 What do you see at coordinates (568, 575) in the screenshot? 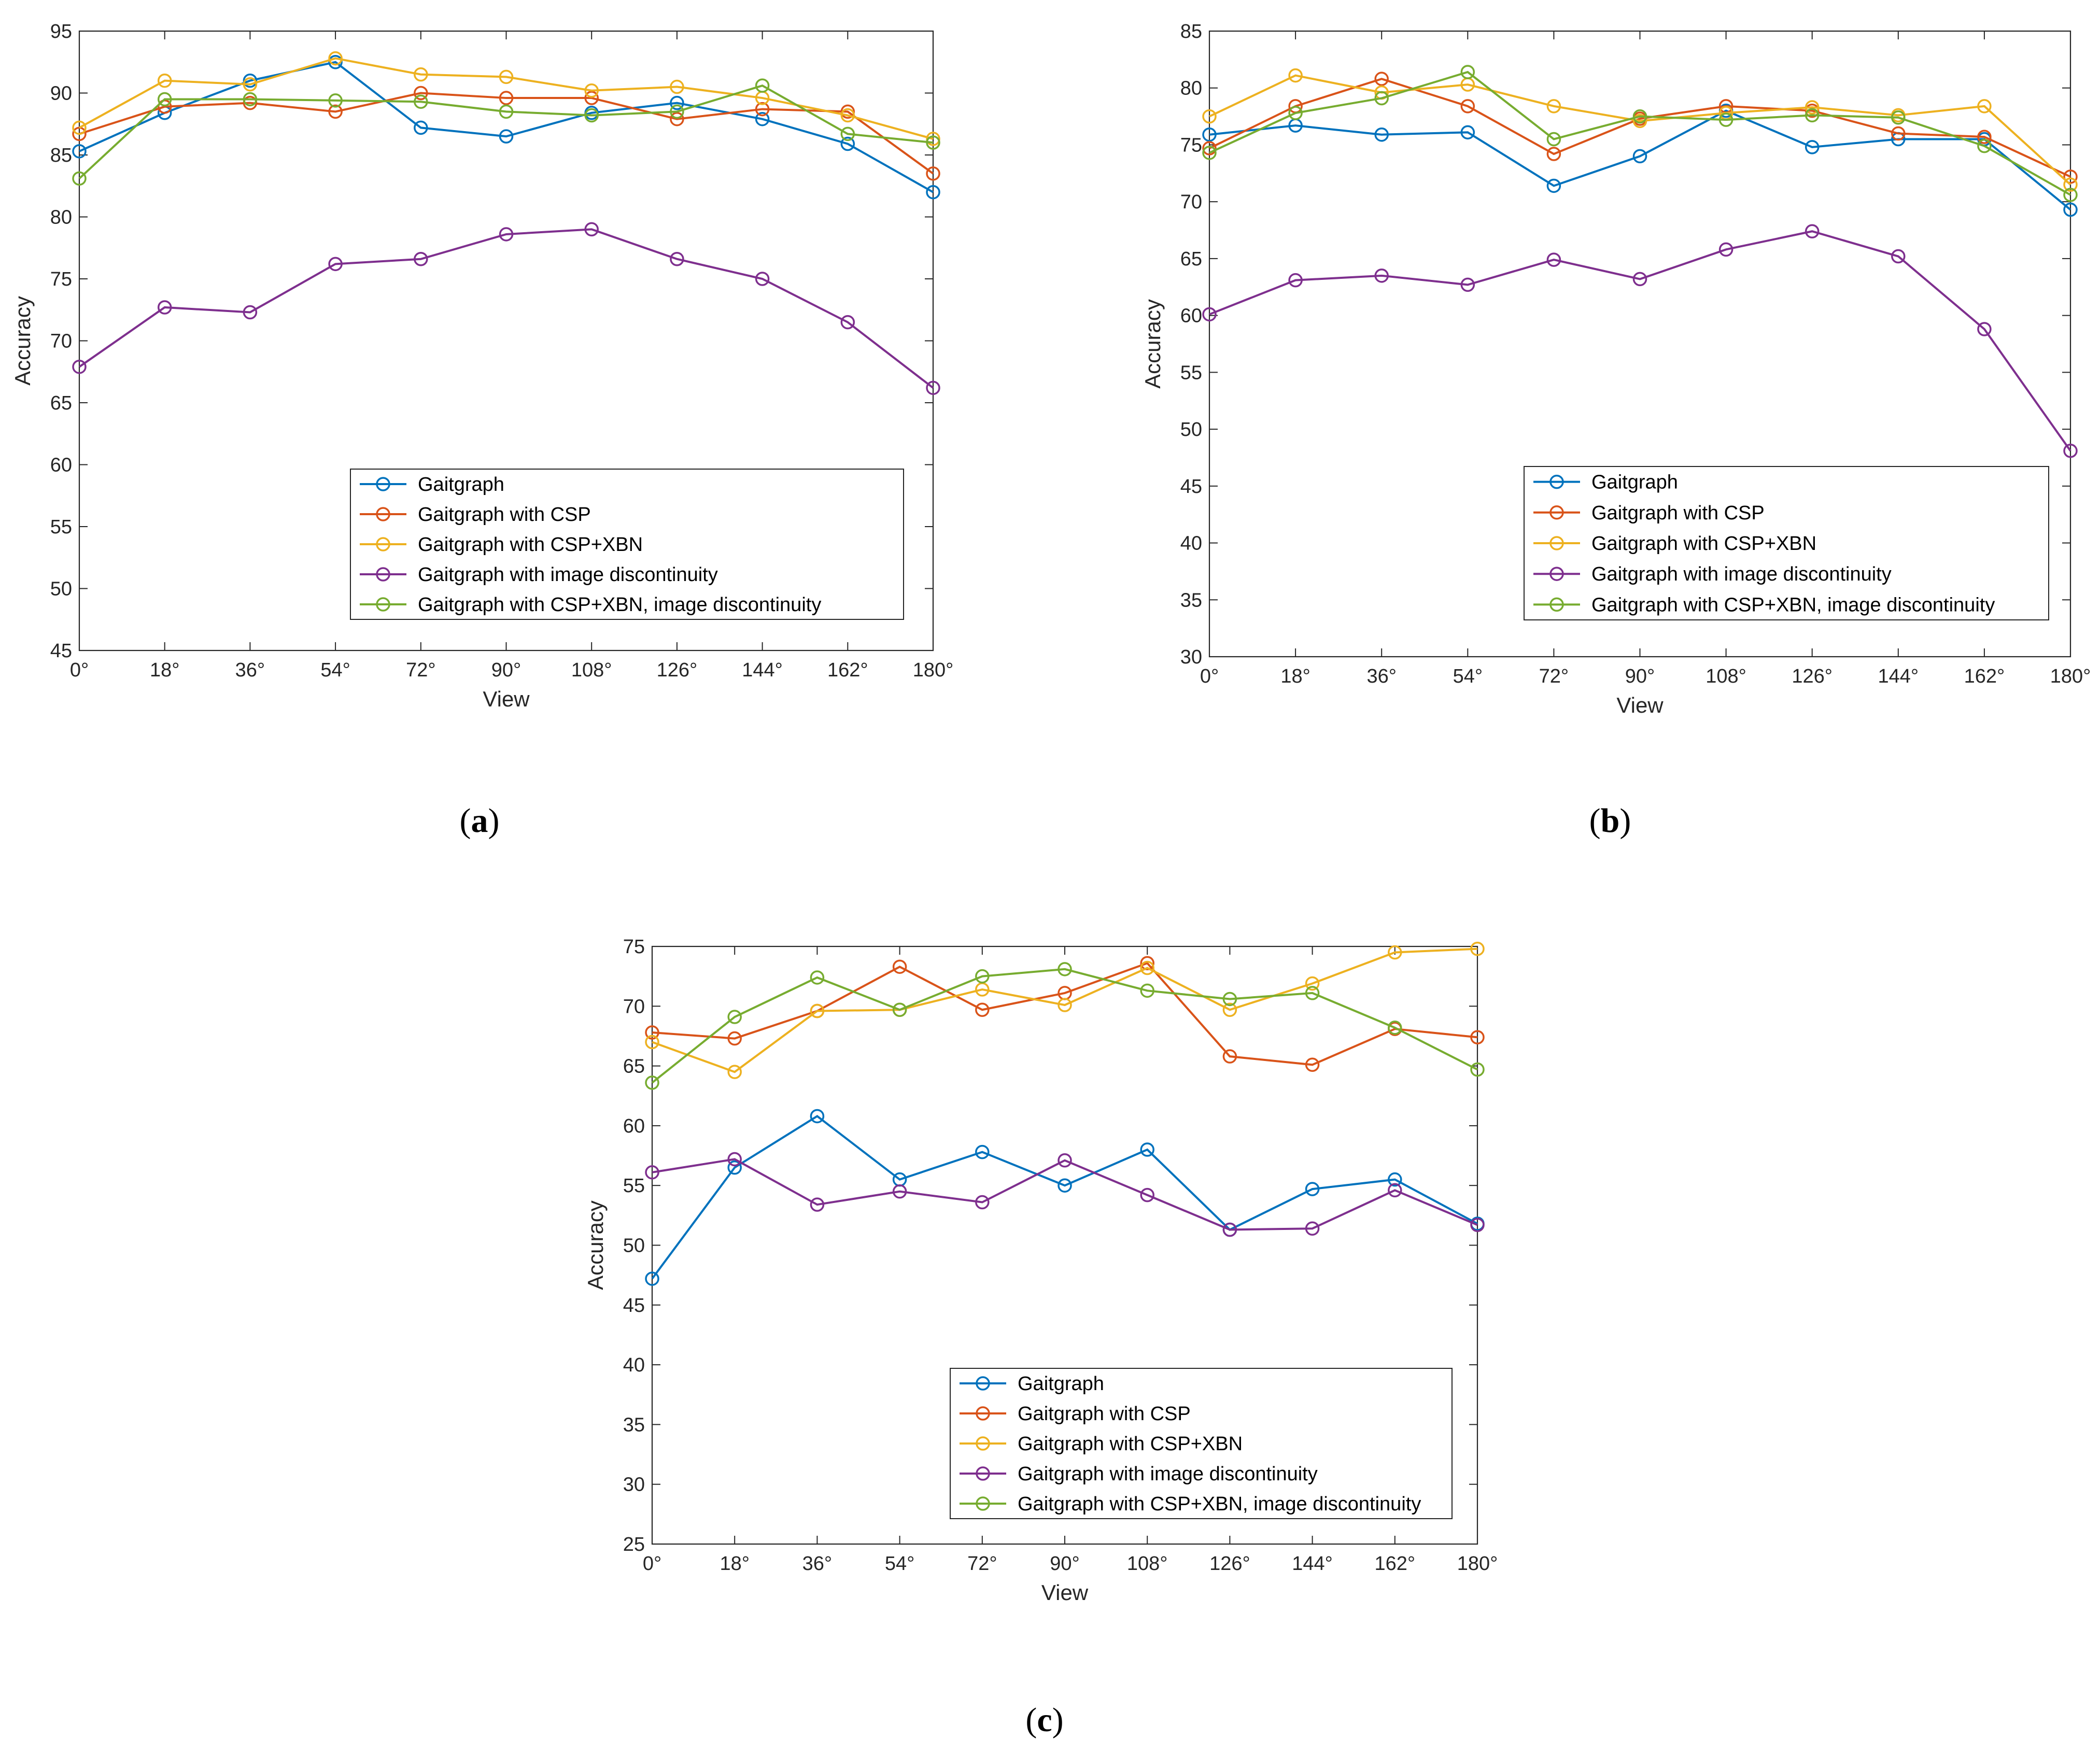
I see `legend-entry: Gaitgraph with image discontinuity` at bounding box center [568, 575].